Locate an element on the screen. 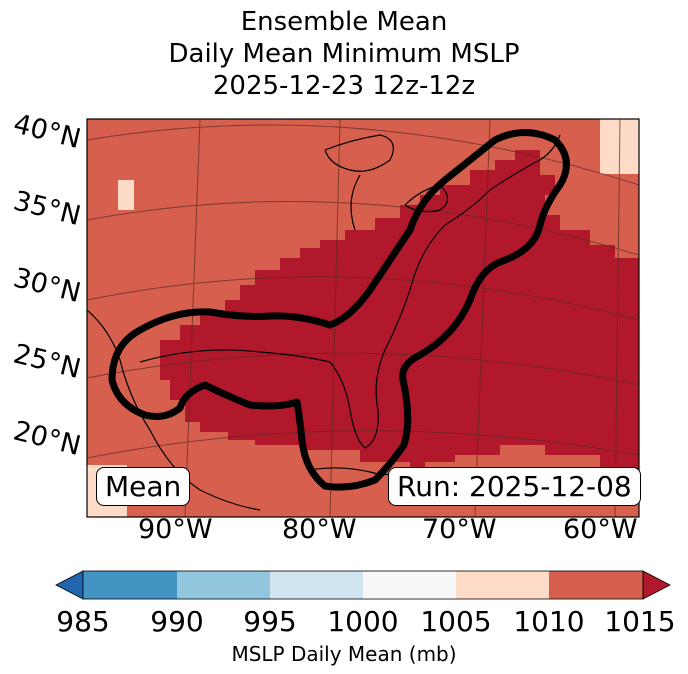 This screenshot has width=688, height=674. mean-label-box: Mean is located at coordinates (143, 486).